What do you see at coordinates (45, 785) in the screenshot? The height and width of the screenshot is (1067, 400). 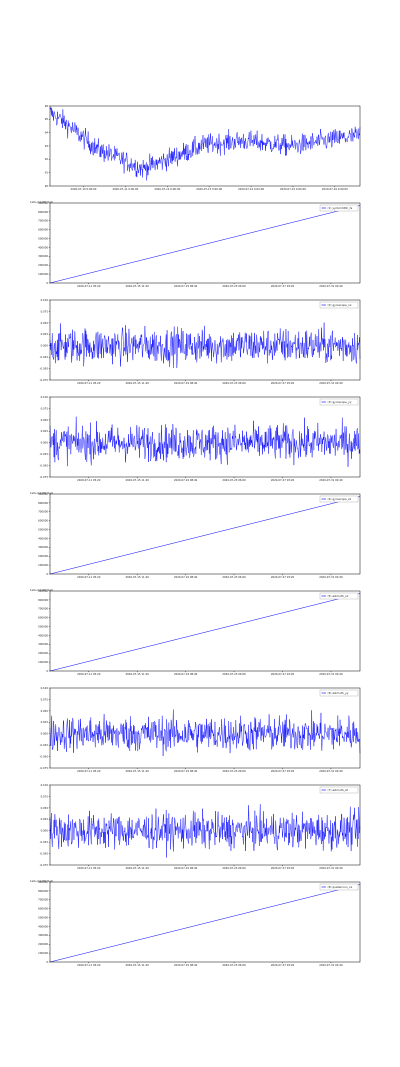 I see `y-tick-label: 0.100` at bounding box center [45, 785].